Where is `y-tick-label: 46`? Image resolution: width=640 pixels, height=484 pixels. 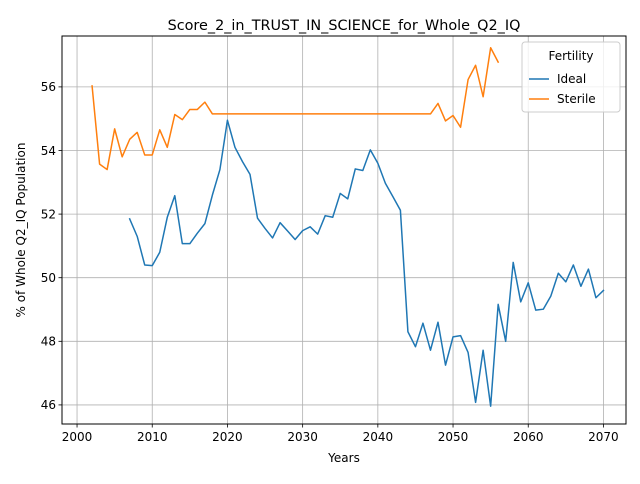
y-tick-label: 46 is located at coordinates (48, 405).